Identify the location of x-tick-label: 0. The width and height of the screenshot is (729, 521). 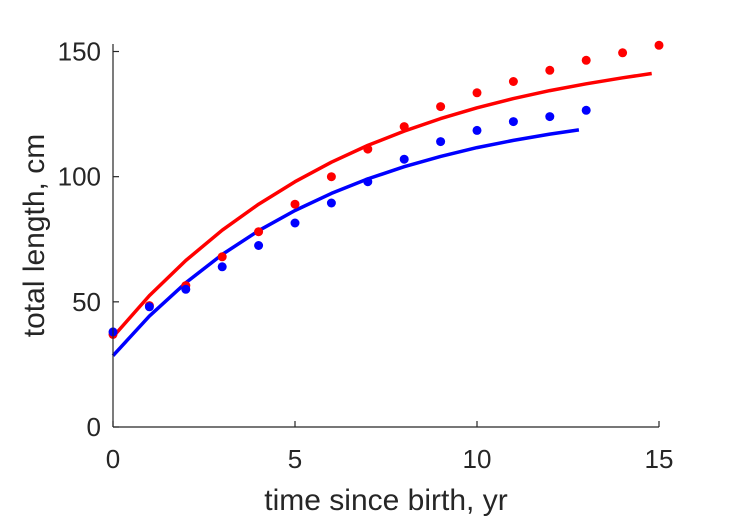
(113, 459).